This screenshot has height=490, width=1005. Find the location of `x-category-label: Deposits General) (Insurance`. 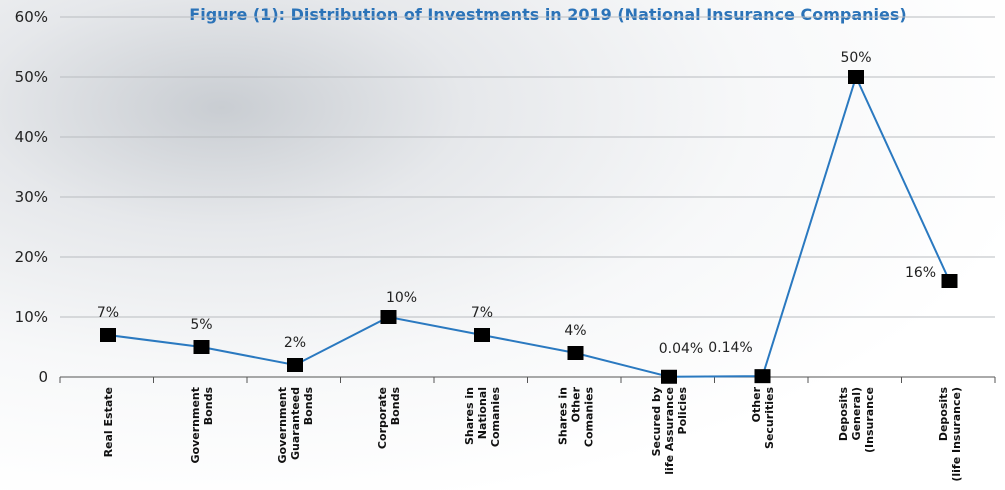

x-category-label: Deposits General) (Insurance is located at coordinates (856, 420).